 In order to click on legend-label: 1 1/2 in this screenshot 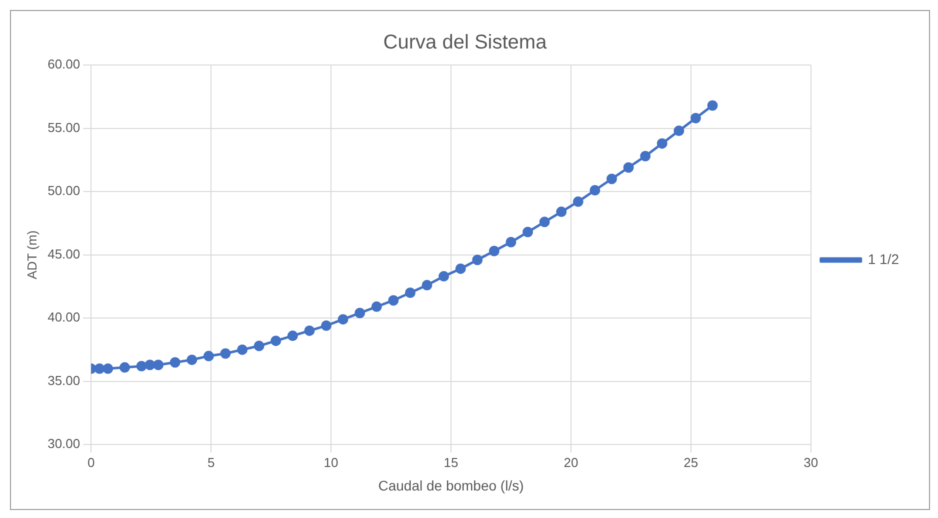, I will do `click(884, 258)`.